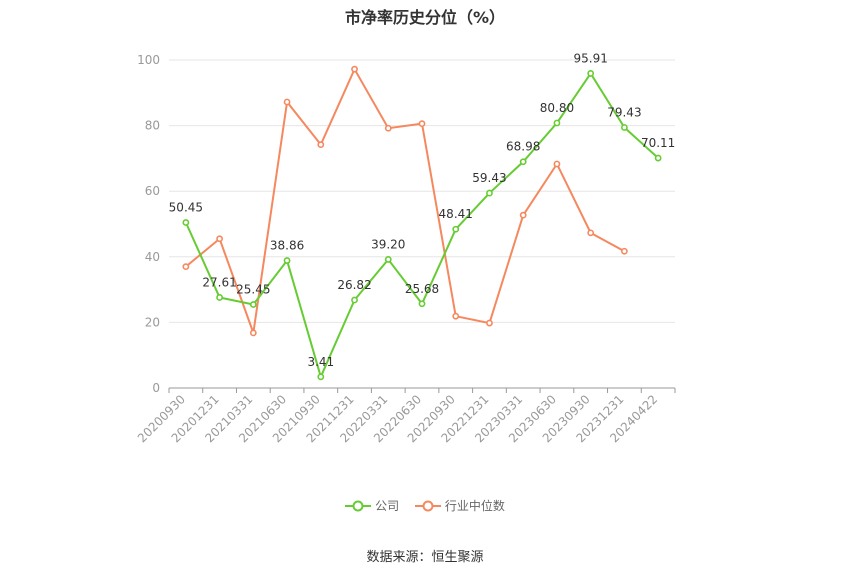  Describe the element at coordinates (474, 506) in the screenshot. I see `legend-label-industry: 行业中位数` at that location.